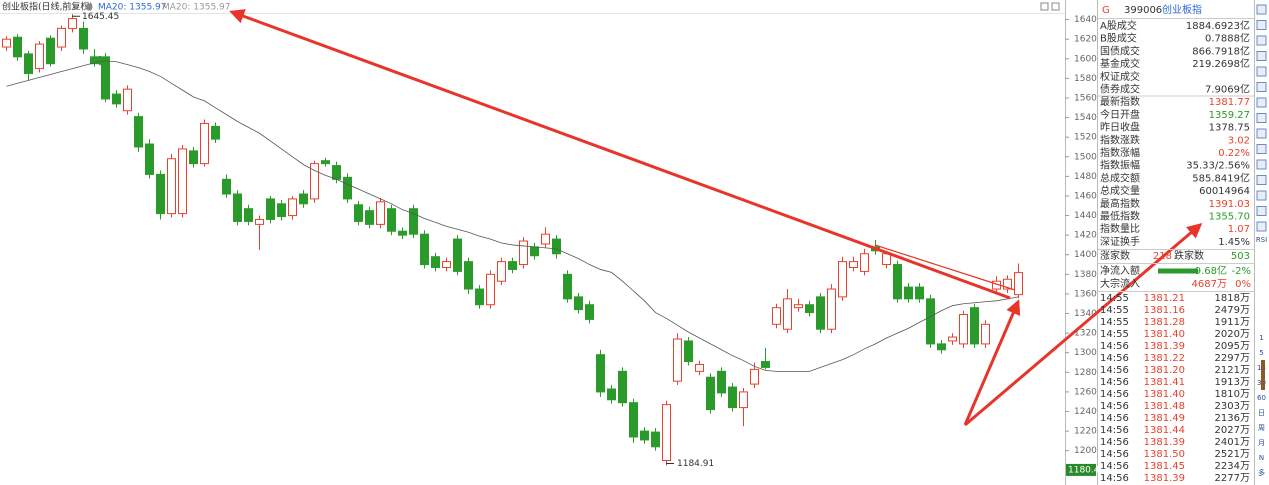 Image resolution: width=1269 pixels, height=485 pixels. I want to click on row-label: 指数量比, so click(1120, 228).